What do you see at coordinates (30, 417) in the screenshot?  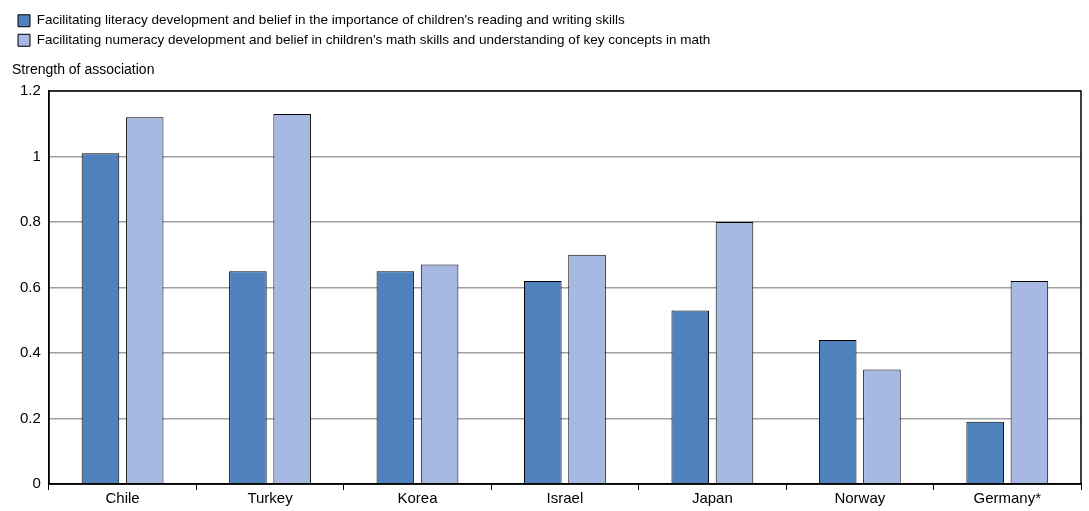 I see `y-tick-label: 0.2` at bounding box center [30, 417].